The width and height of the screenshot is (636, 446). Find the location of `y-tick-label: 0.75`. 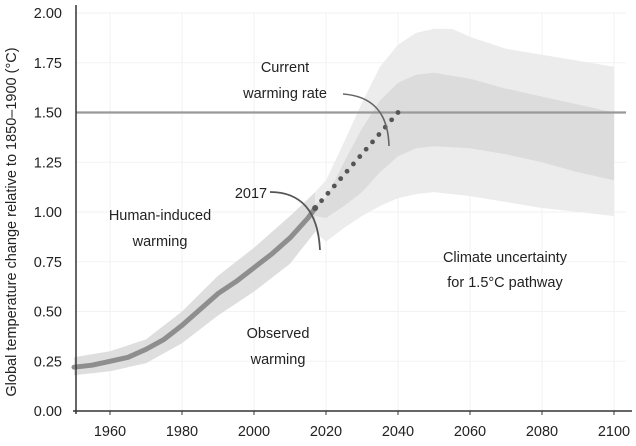

y-tick-label: 0.75 is located at coordinates (48, 263).